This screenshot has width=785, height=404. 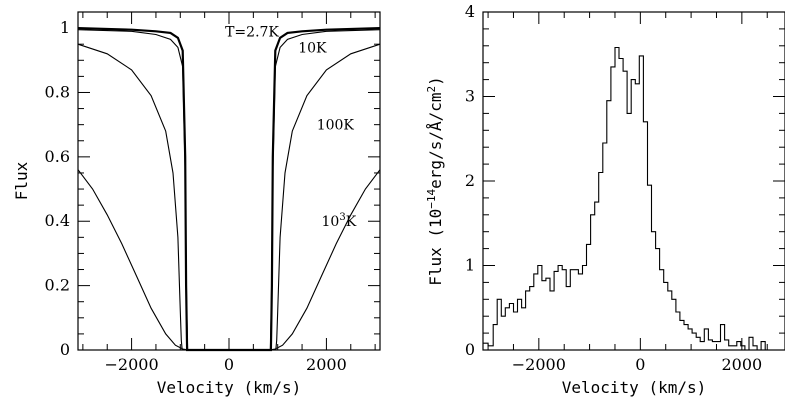 I want to click on right-chart-x-axis-label: Velocity (km/s), so click(x=634, y=387).